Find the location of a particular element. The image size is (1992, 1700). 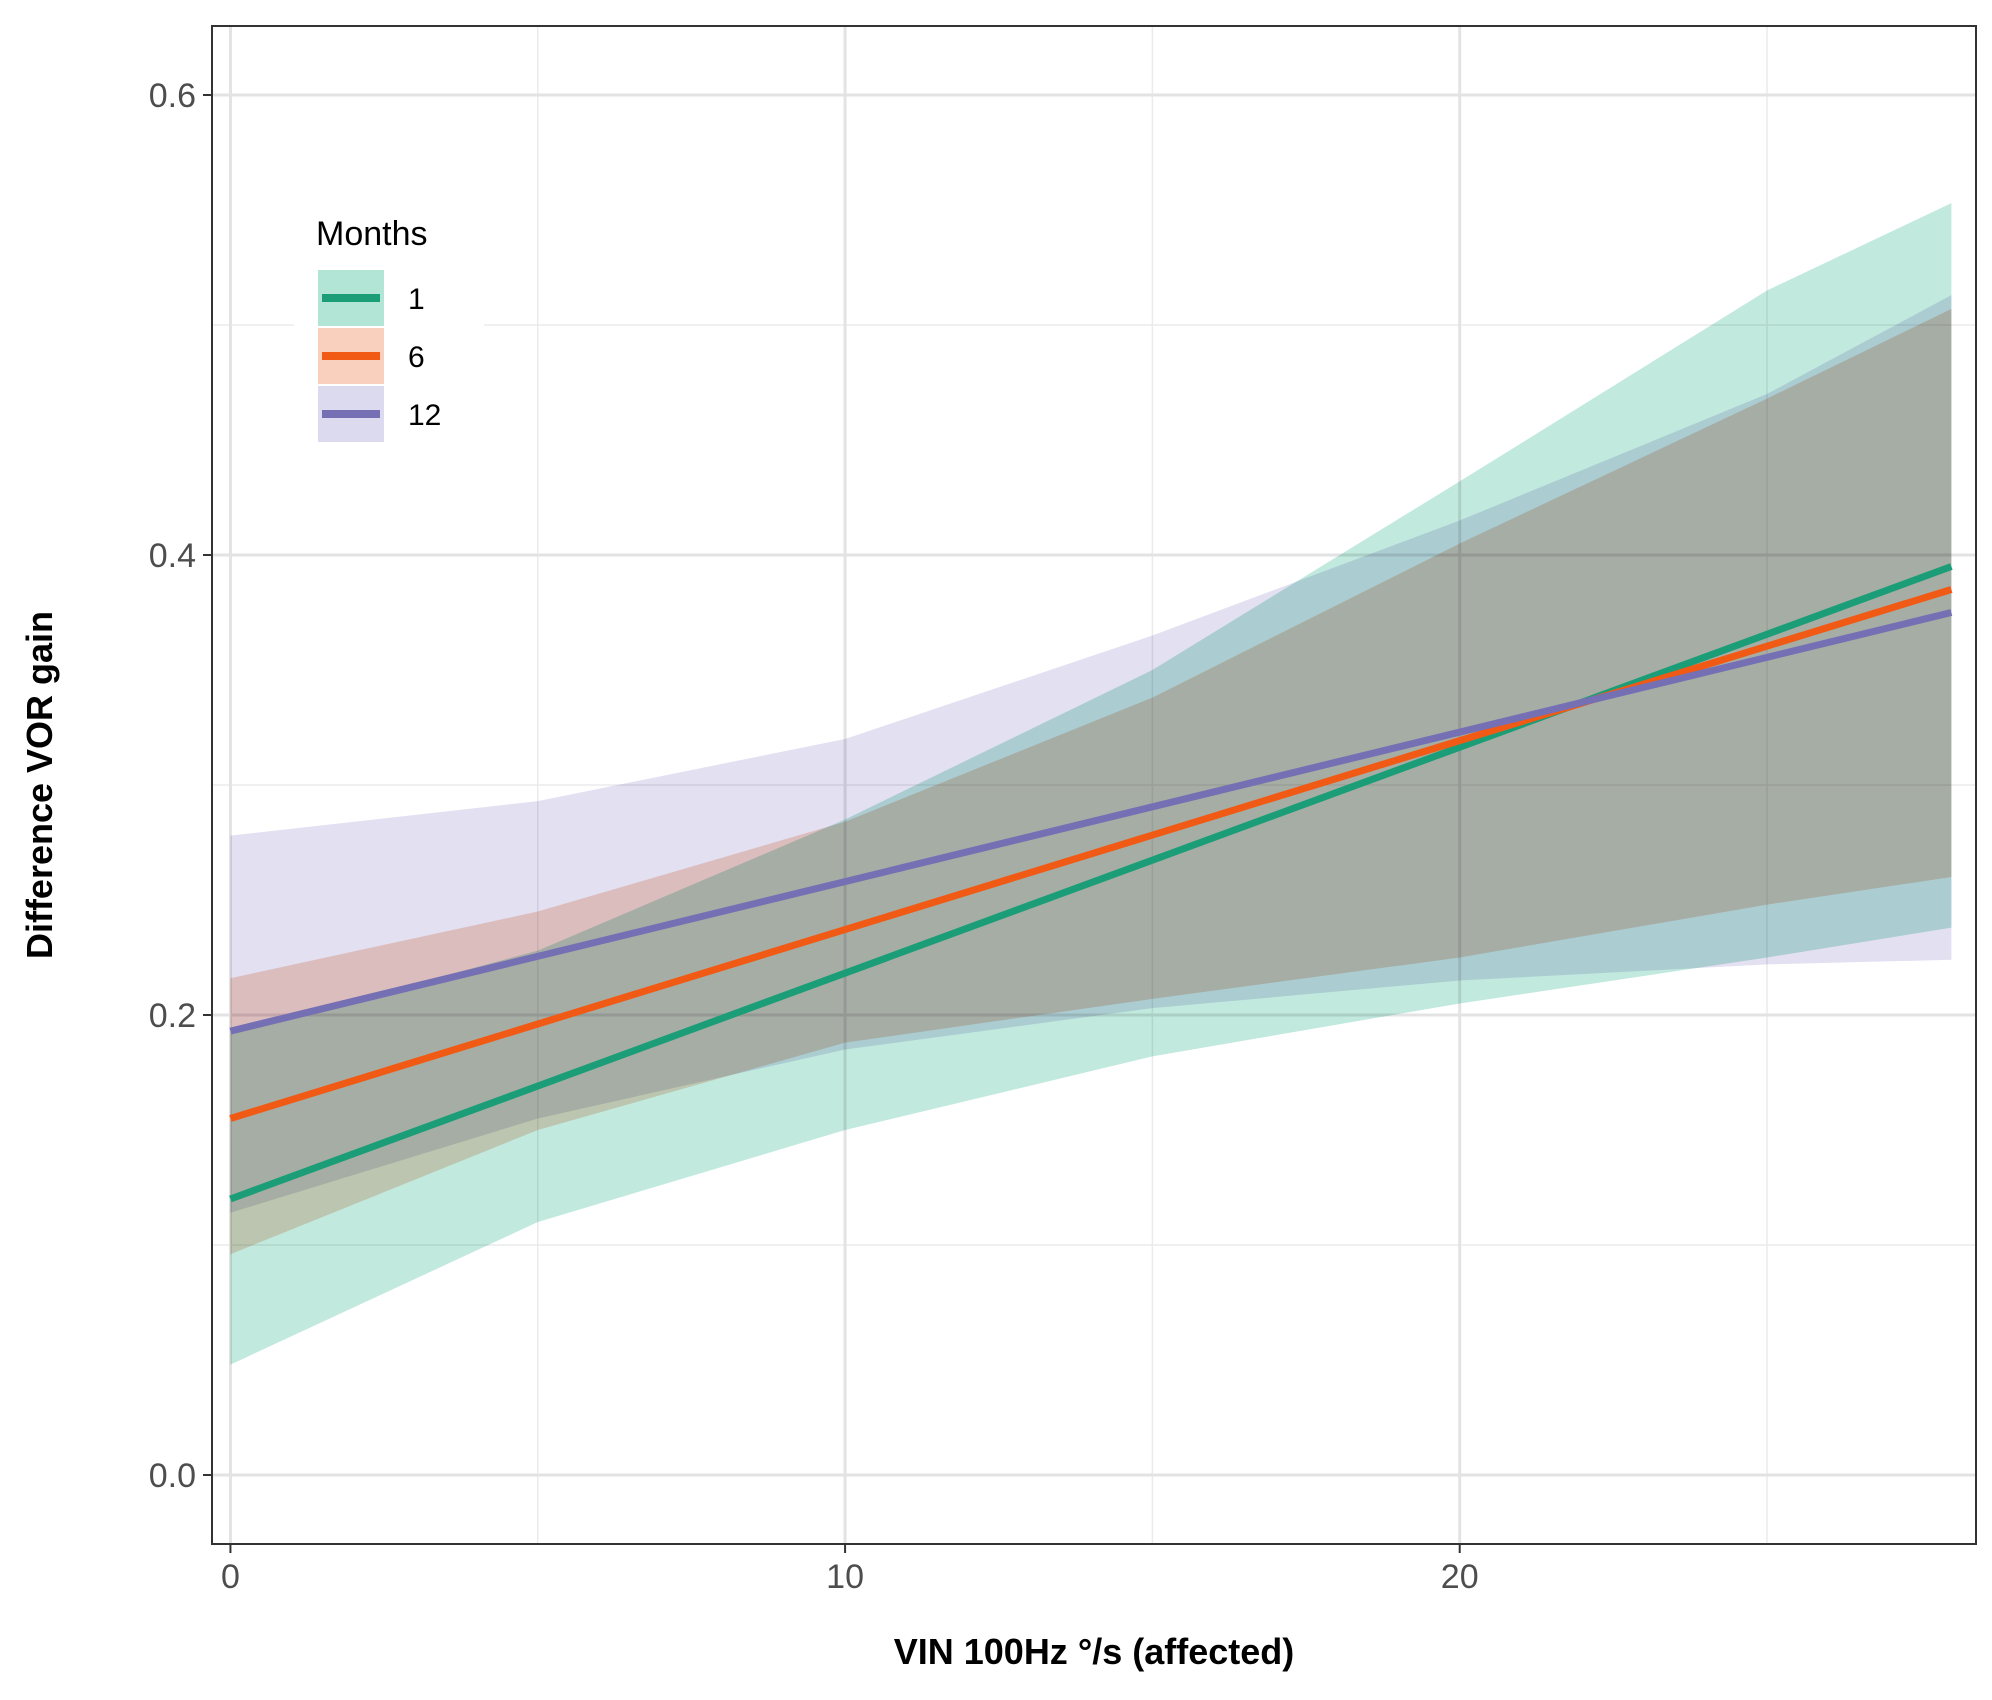

x-axis-title: VIN 100Hz °/s (affected) is located at coordinates (1094, 1651).